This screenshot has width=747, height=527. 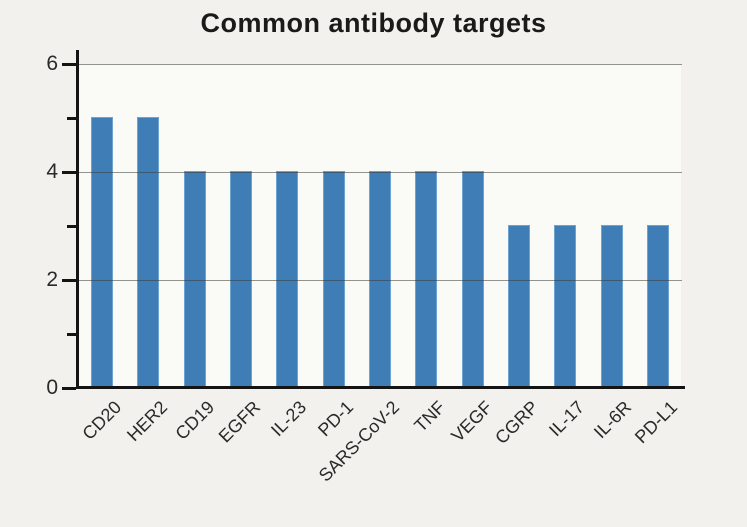 I want to click on x-tick-label: EGFR, so click(x=239, y=422).